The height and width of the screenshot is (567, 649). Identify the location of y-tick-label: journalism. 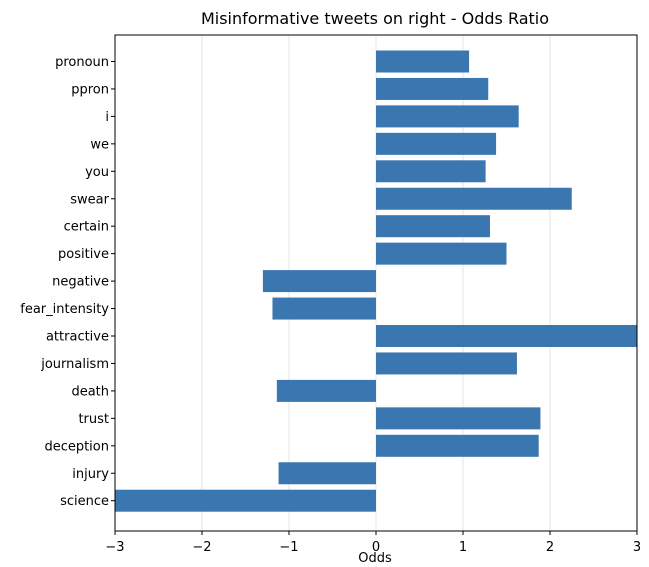
(74, 364).